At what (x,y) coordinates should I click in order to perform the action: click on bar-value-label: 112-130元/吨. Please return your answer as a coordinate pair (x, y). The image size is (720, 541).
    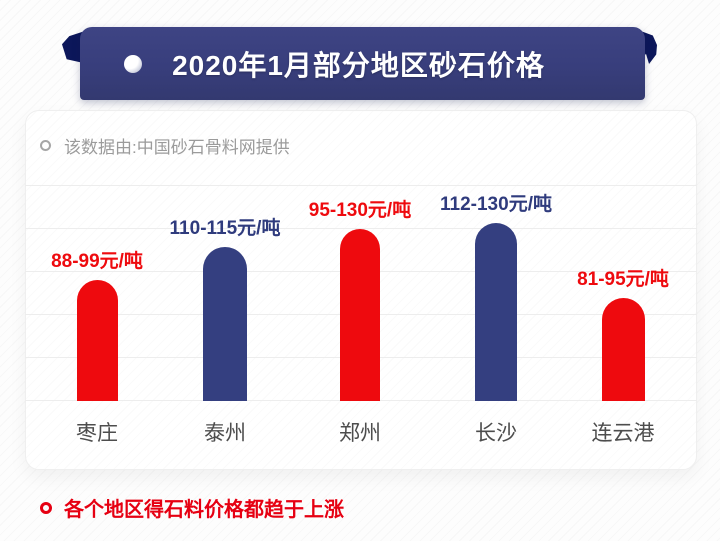
    Looking at the image, I should click on (496, 204).